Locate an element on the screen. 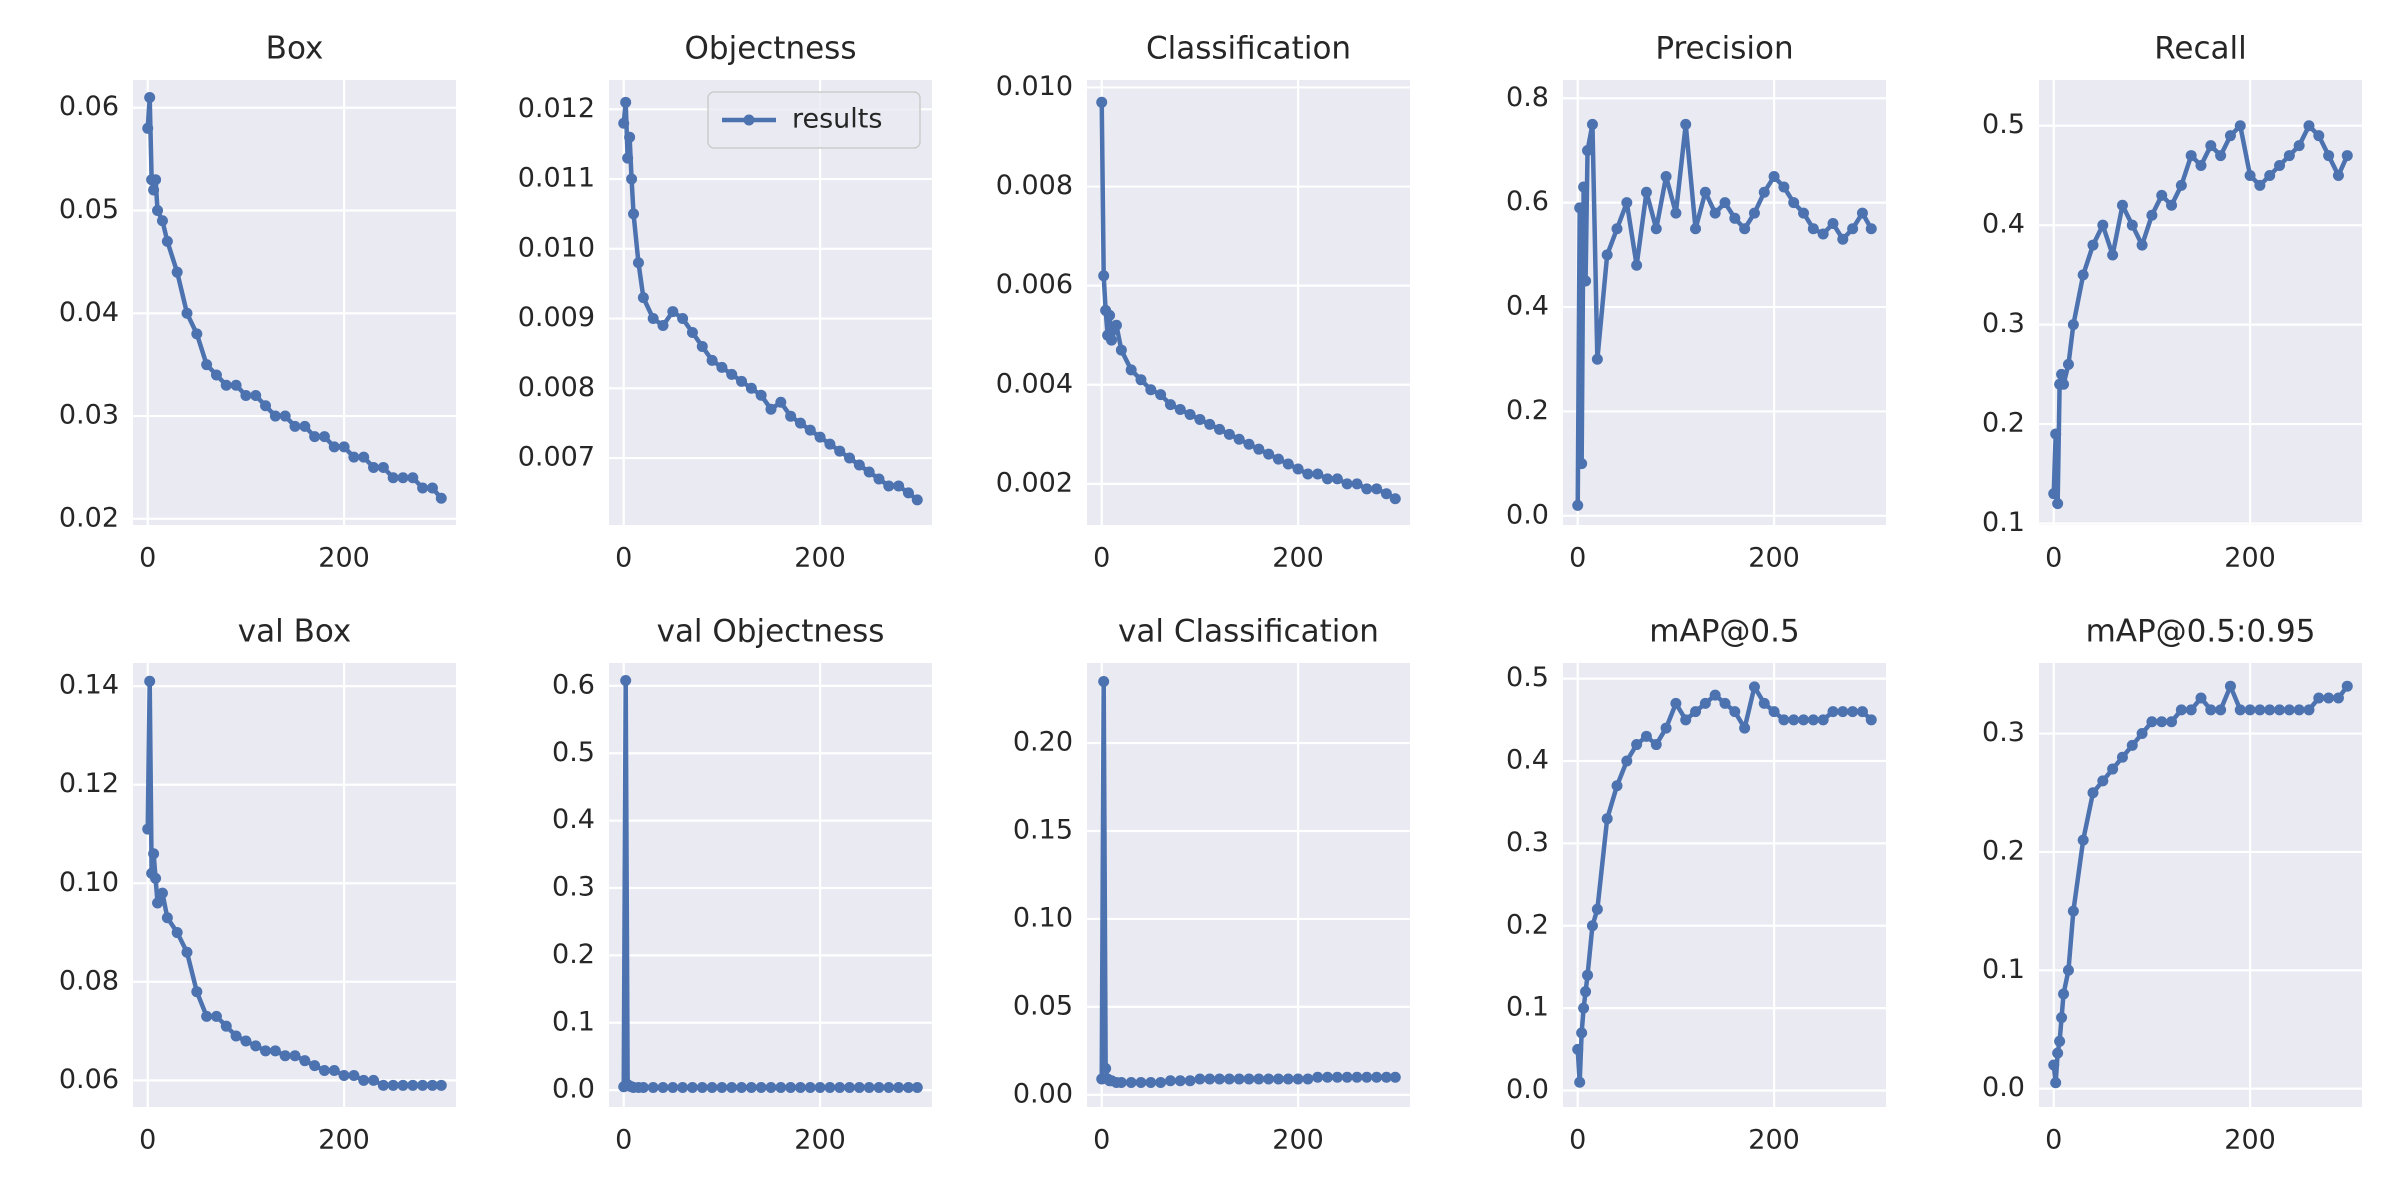  y-tick-label: 0.8 is located at coordinates (1527, 97).